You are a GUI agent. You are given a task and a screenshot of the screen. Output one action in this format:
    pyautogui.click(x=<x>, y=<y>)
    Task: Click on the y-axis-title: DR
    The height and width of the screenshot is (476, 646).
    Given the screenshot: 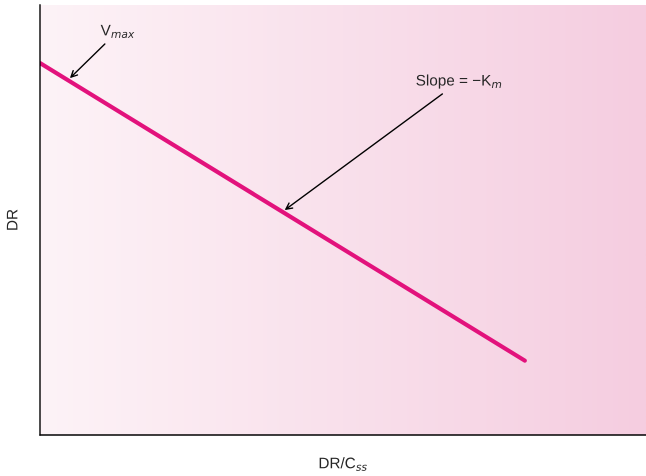 What is the action you would take?
    pyautogui.click(x=12, y=220)
    